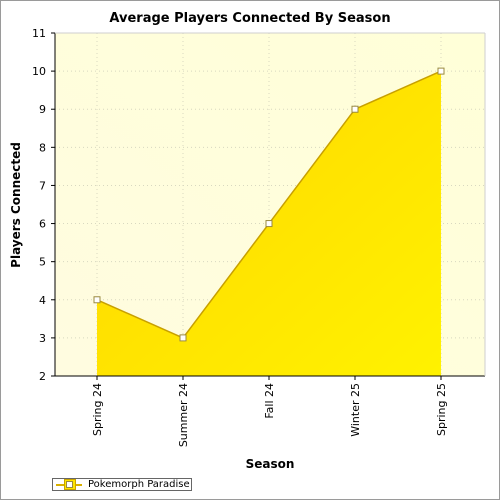 The height and width of the screenshot is (500, 500). What do you see at coordinates (39, 71) in the screenshot?
I see `y-tick-label: 10` at bounding box center [39, 71].